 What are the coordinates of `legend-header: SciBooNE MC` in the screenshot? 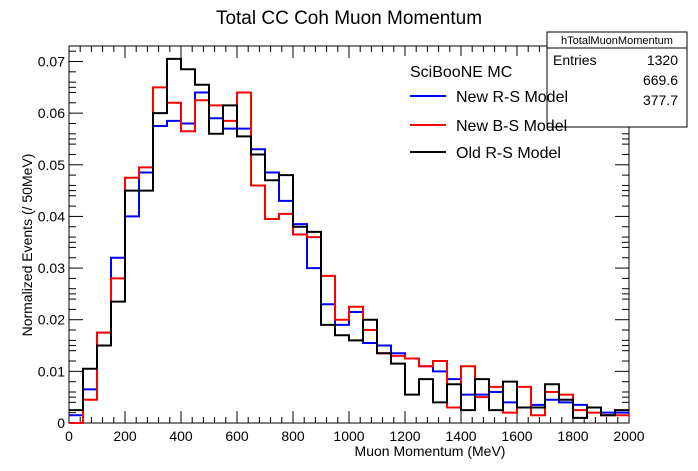 It's located at (461, 72).